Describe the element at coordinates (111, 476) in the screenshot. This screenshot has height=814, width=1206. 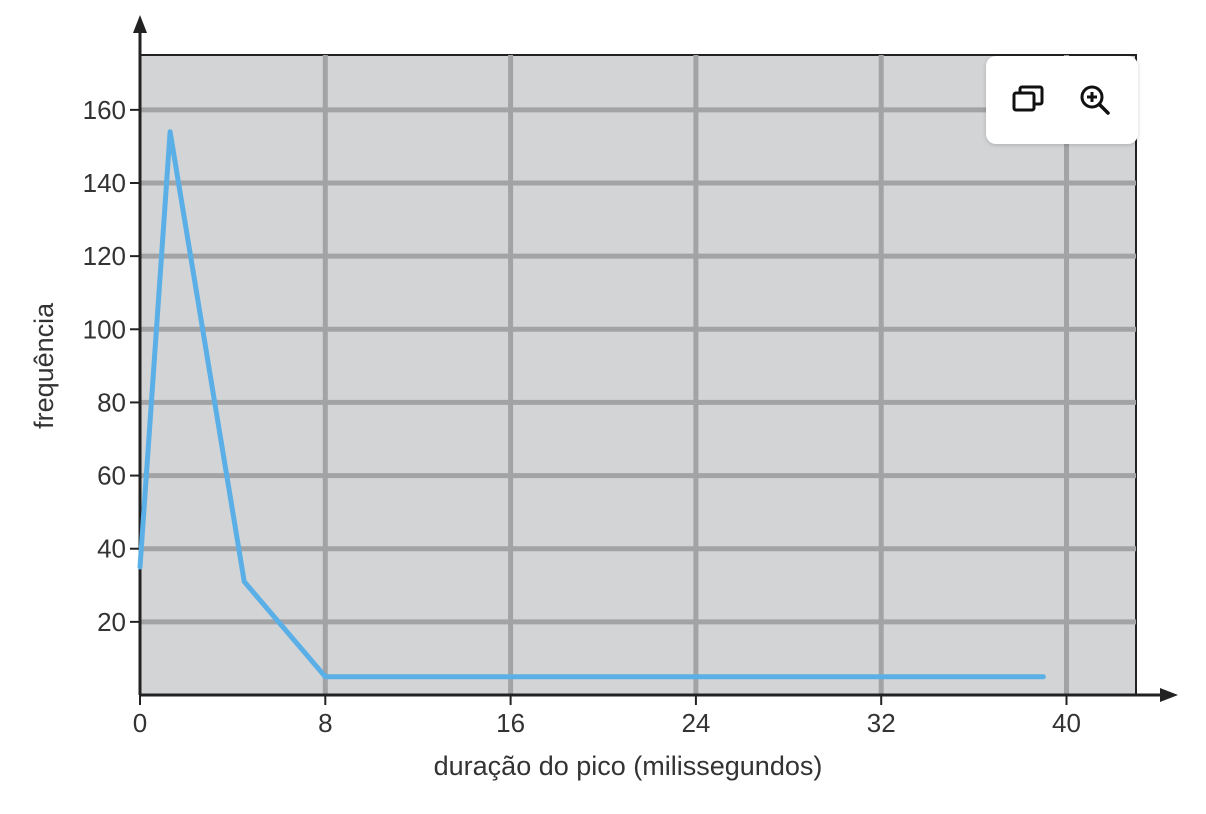
I see `y-tick-label: 60` at that location.